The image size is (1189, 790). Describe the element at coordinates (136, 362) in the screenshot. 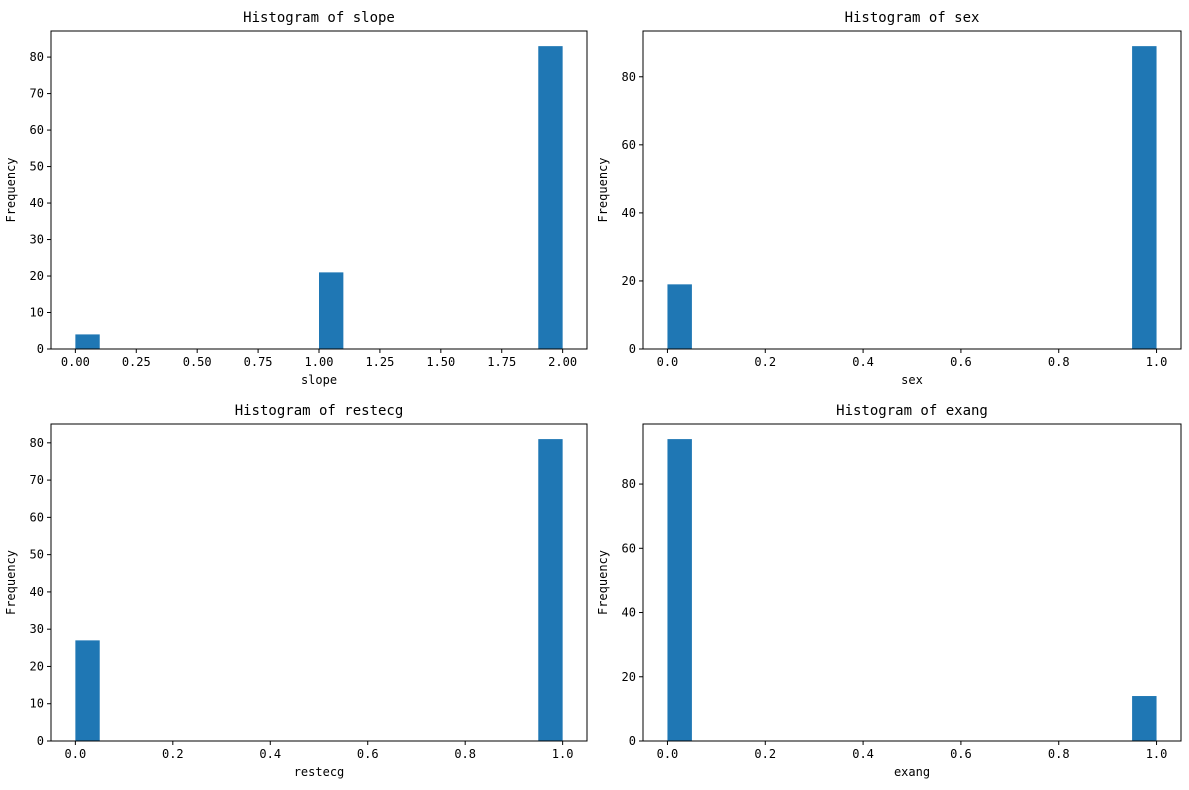

I see `x-tick-label: 0.25` at that location.